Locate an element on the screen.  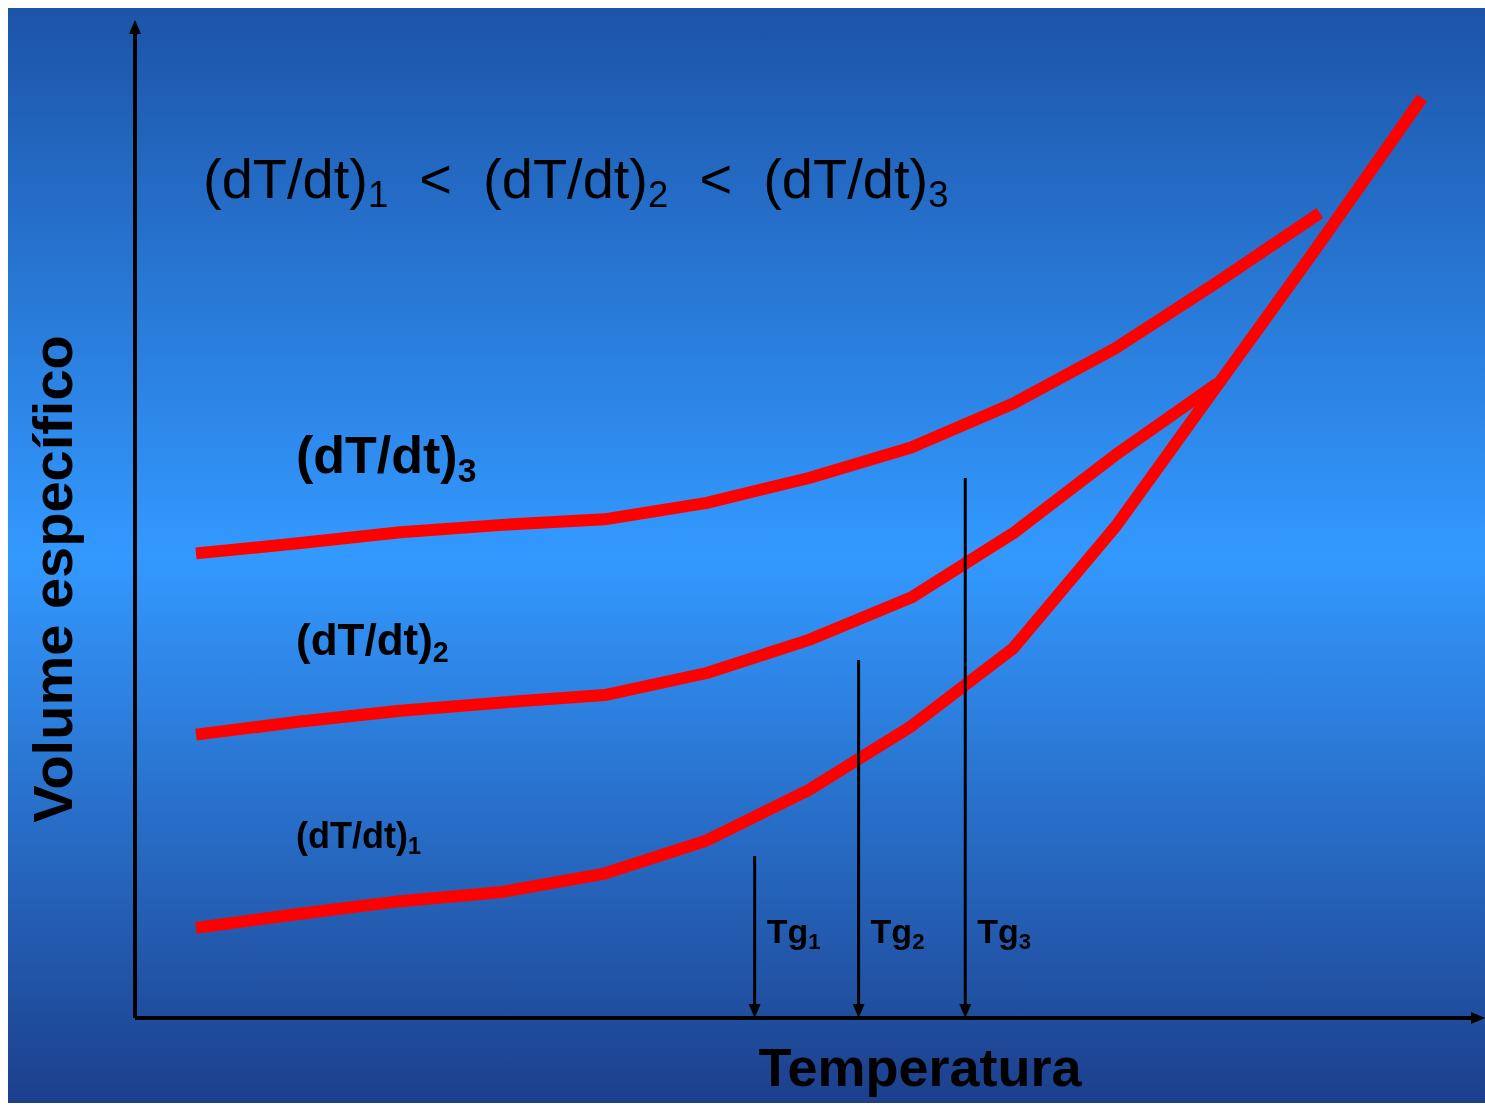
series-label: (dT/dt)$_{3}$ is located at coordinates (386, 457).